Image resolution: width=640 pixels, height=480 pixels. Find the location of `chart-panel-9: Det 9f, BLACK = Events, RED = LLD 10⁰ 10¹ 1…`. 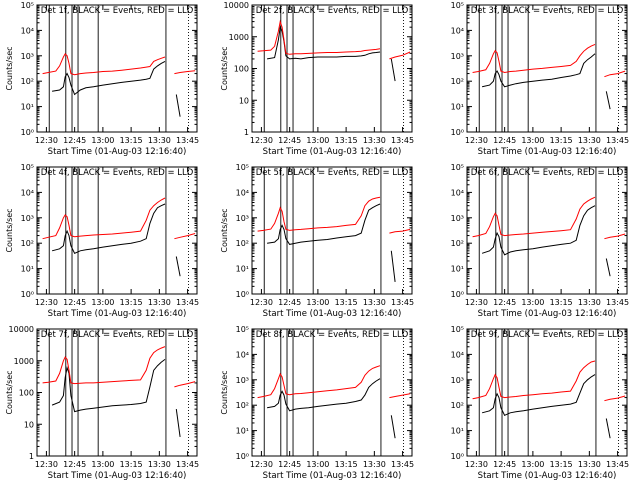

chart-panel-9: Det 9f, BLACK = Events, RED = LLD 10⁰ 10¹ 1… is located at coordinates (540, 402).